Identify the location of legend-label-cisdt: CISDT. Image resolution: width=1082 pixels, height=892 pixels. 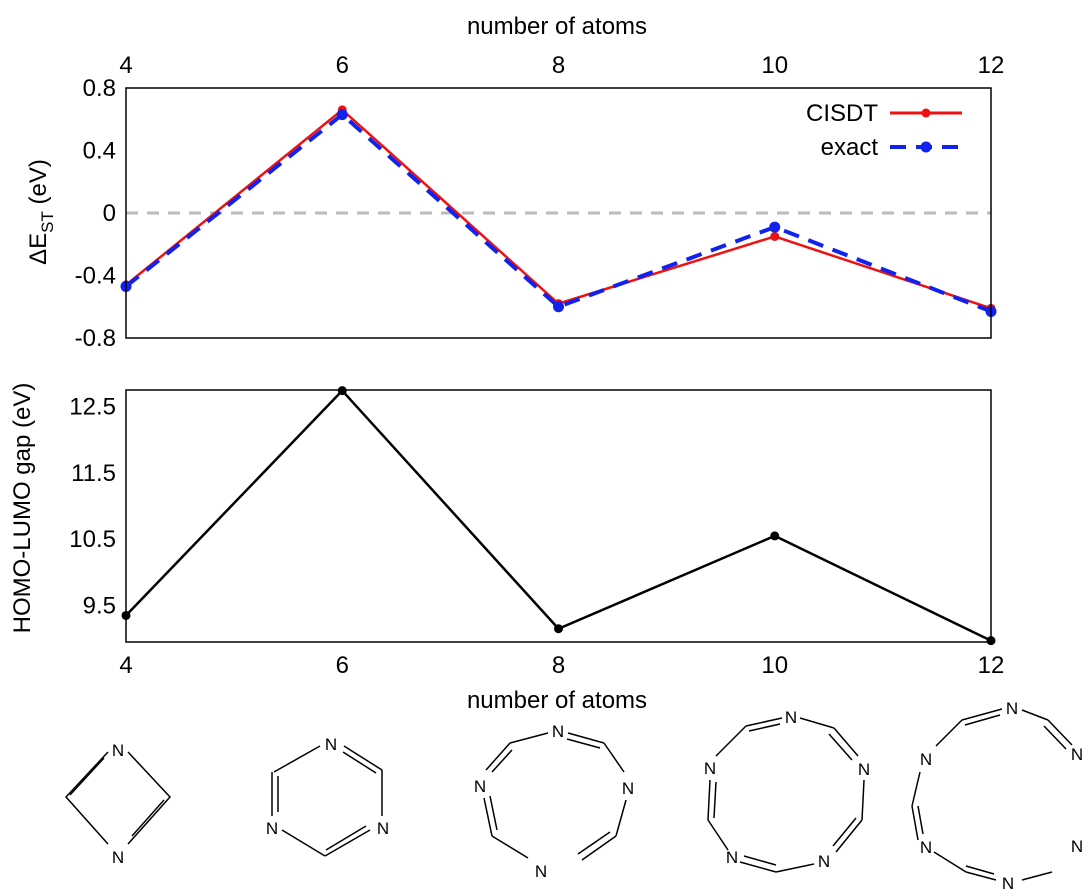
(842, 113).